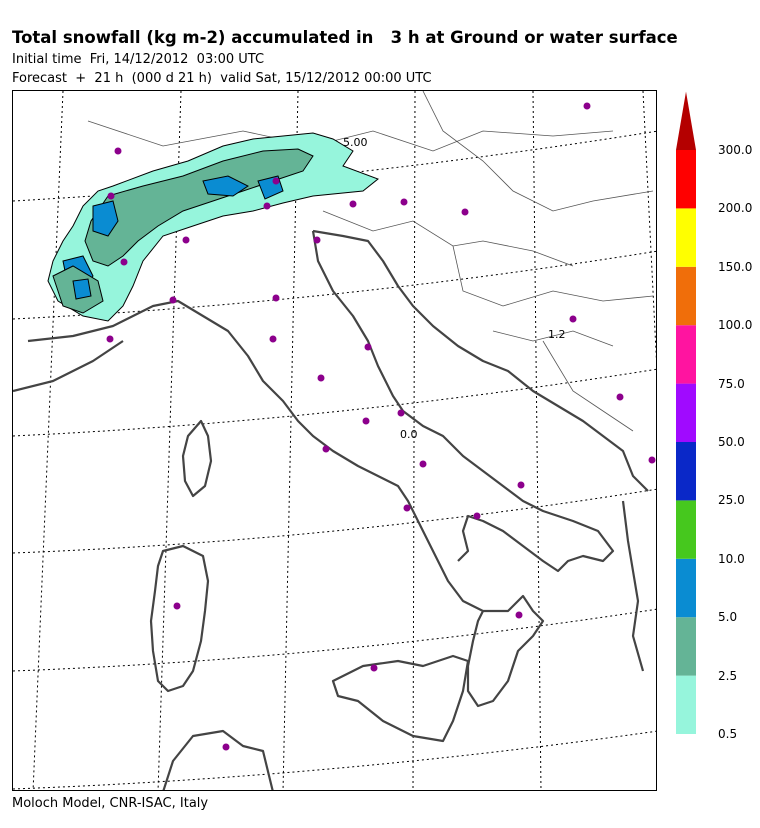 The width and height of the screenshot is (760, 828). What do you see at coordinates (731, 442) in the screenshot?
I see `legend-label: 50.0` at bounding box center [731, 442].